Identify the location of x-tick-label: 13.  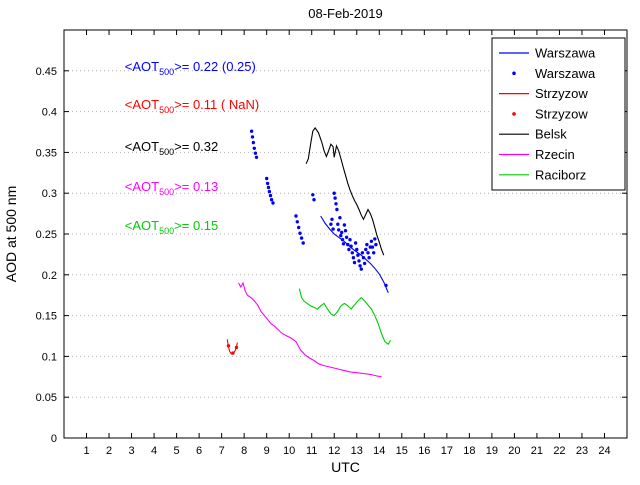
(357, 451).